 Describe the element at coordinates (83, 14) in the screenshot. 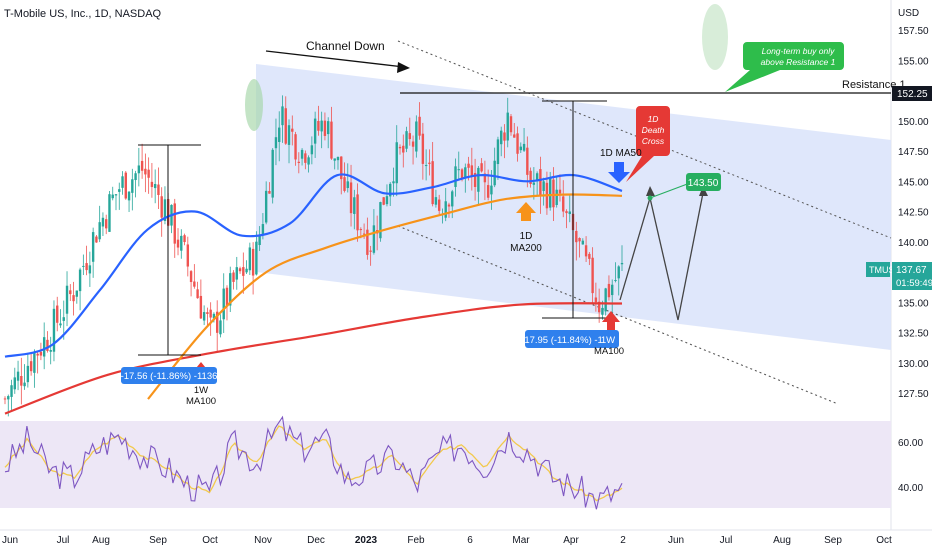

I see `chart-title: T-Mobile US, Inc., 1D, NASDAQ` at that location.